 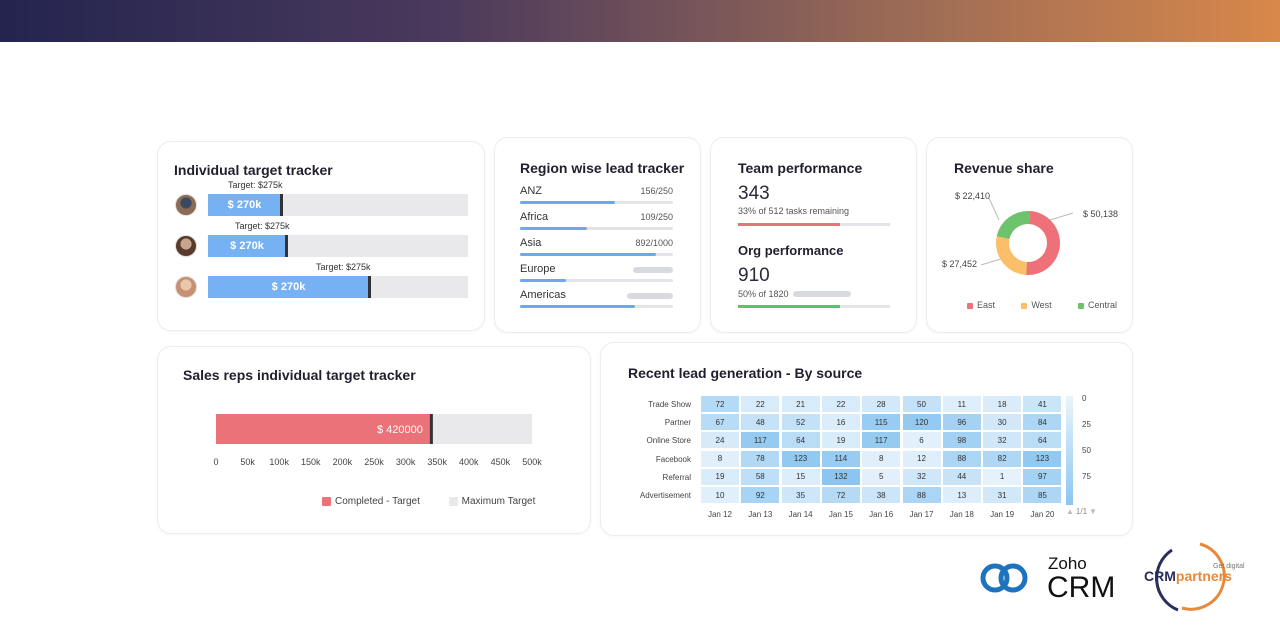 I want to click on heatmap-pager: ▲ 1/1 ▼, so click(x=1081, y=511).